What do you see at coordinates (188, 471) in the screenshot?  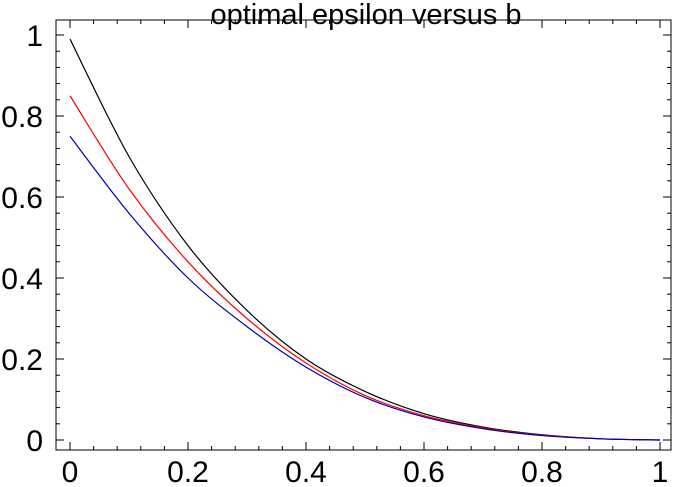 I see `x-tick-label: 0.2` at bounding box center [188, 471].